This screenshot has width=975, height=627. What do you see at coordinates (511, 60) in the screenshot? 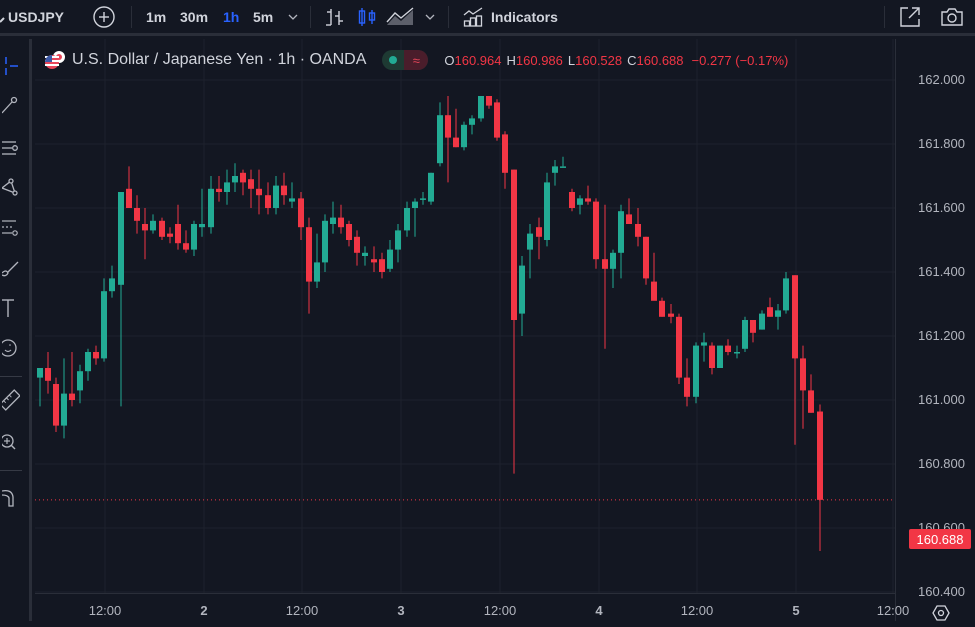
I see `high-key: H` at bounding box center [511, 60].